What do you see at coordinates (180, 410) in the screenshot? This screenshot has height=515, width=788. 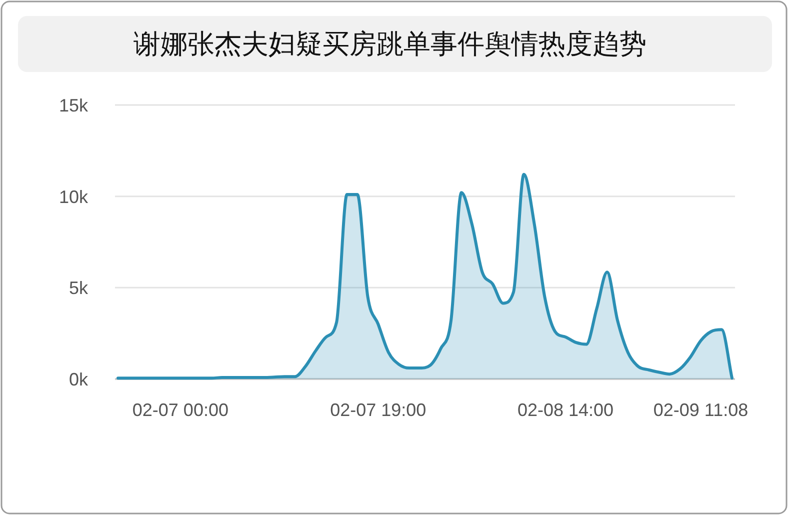 I see `x-tick-label: 02-07 00:00` at bounding box center [180, 410].